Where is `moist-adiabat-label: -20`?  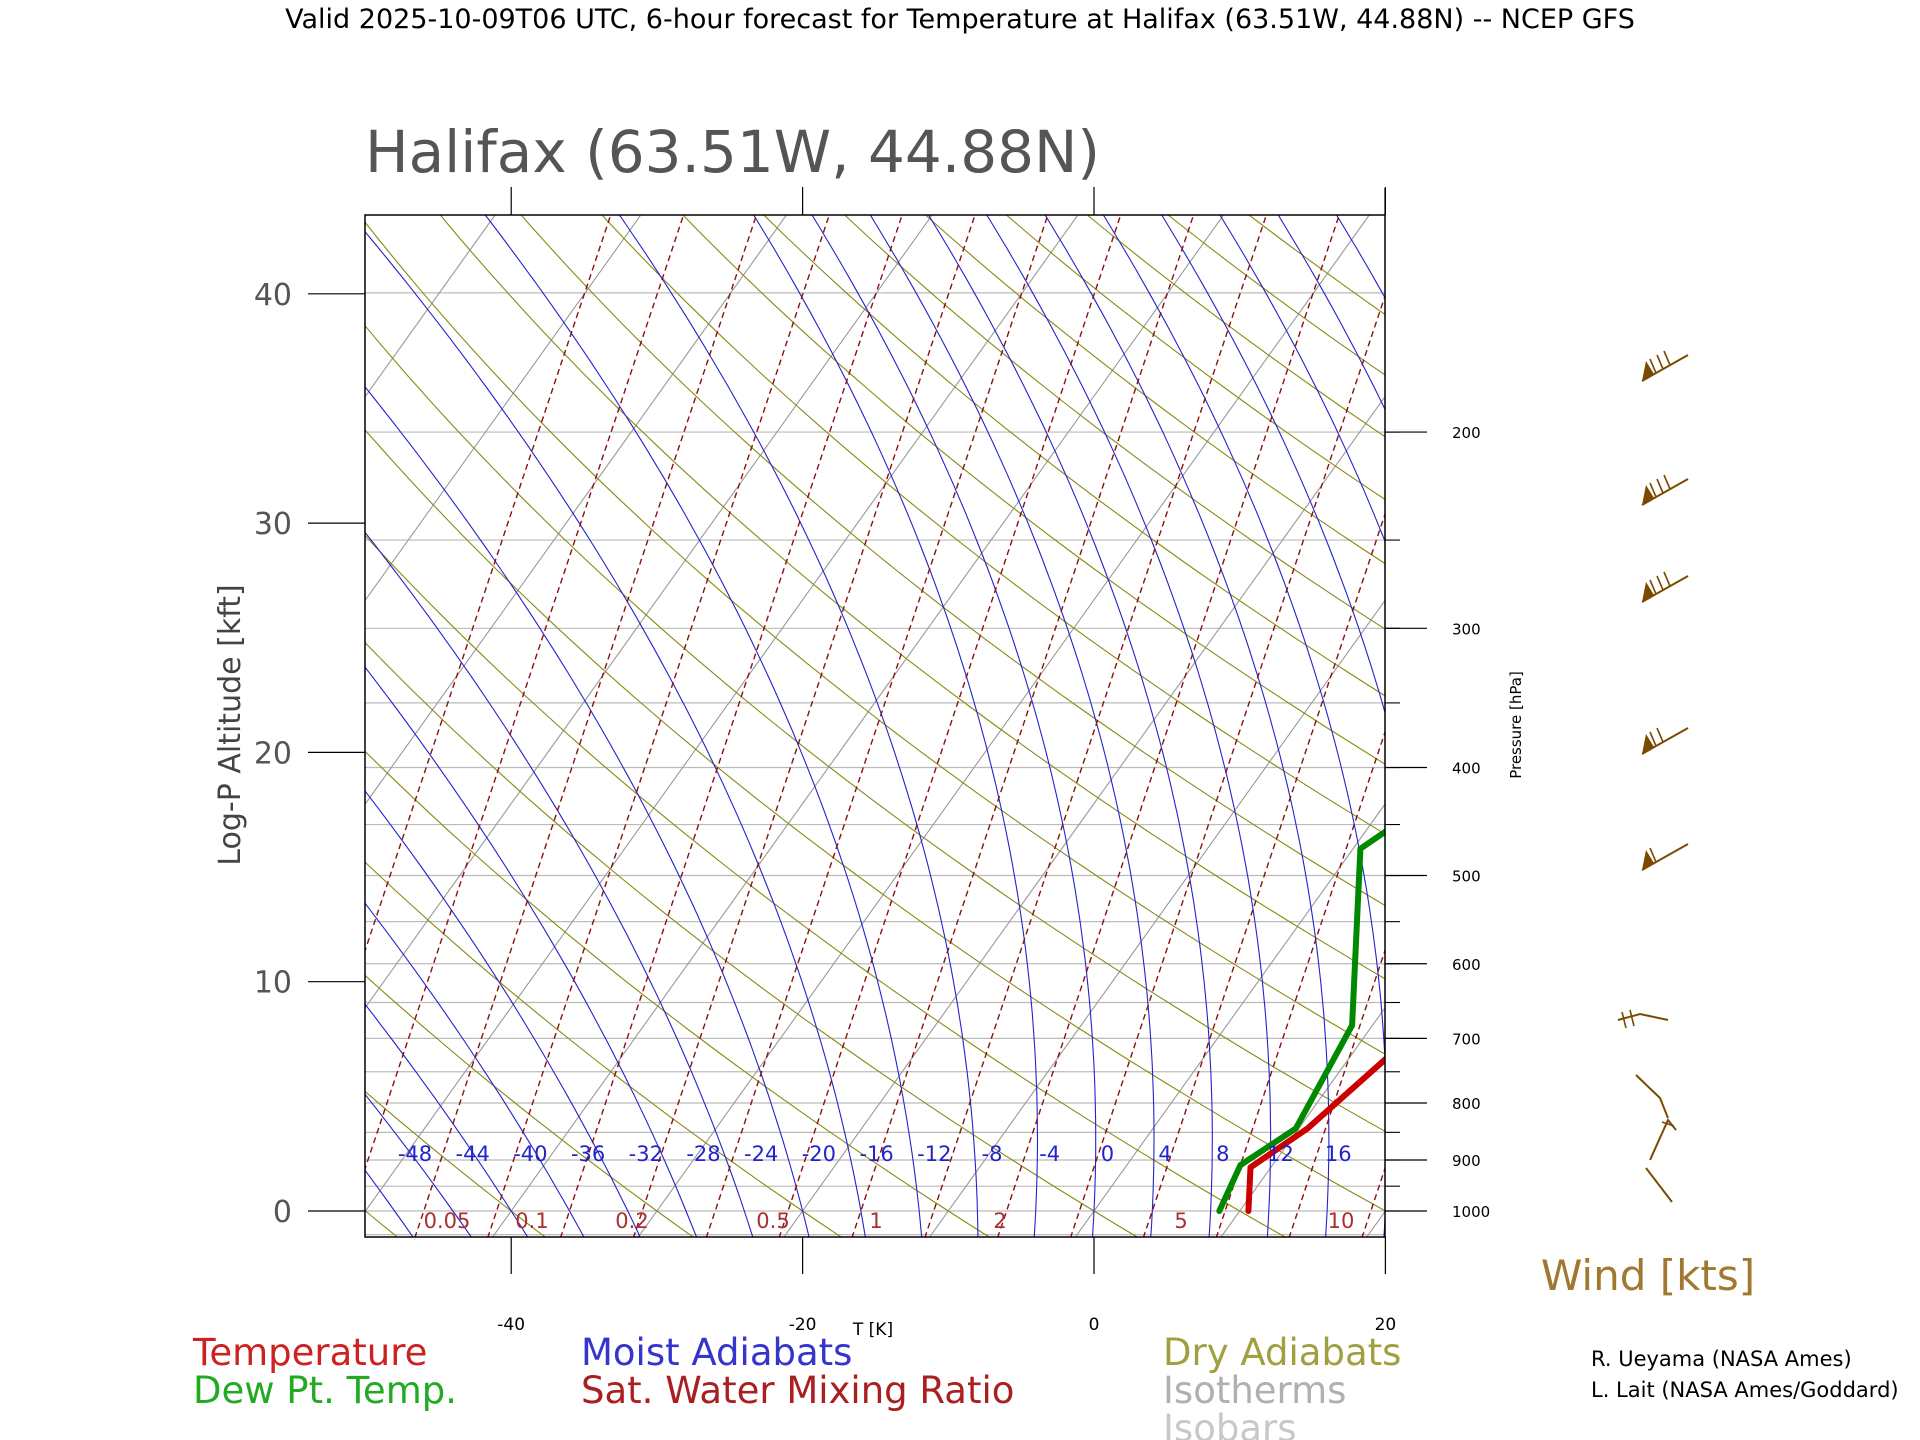
moist-adiabat-label: -20 is located at coordinates (819, 1154).